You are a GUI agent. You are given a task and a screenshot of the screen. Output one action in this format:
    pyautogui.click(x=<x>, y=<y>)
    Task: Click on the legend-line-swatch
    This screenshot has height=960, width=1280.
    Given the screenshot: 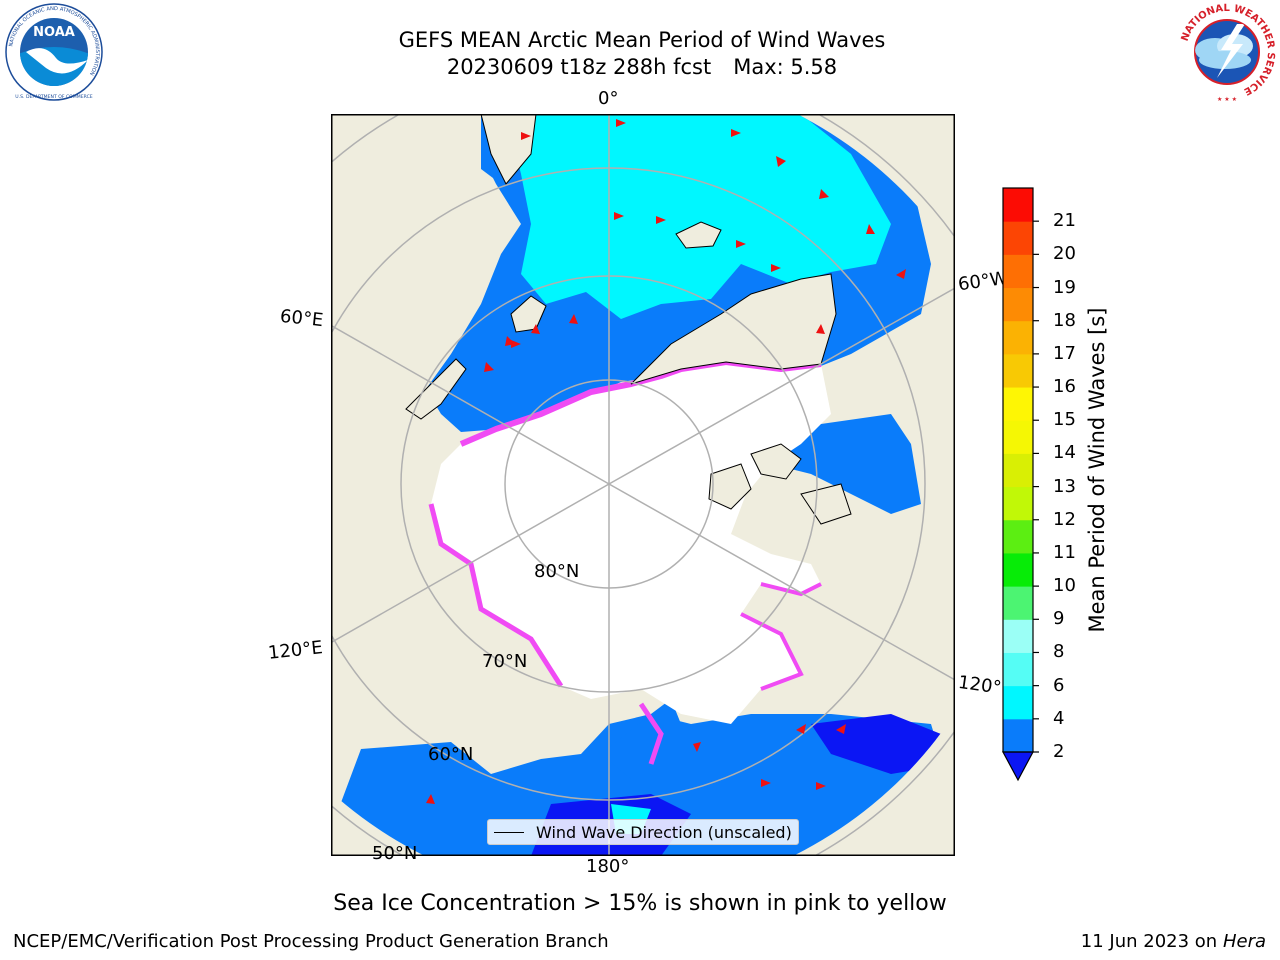 What is the action you would take?
    pyautogui.click(x=509, y=832)
    